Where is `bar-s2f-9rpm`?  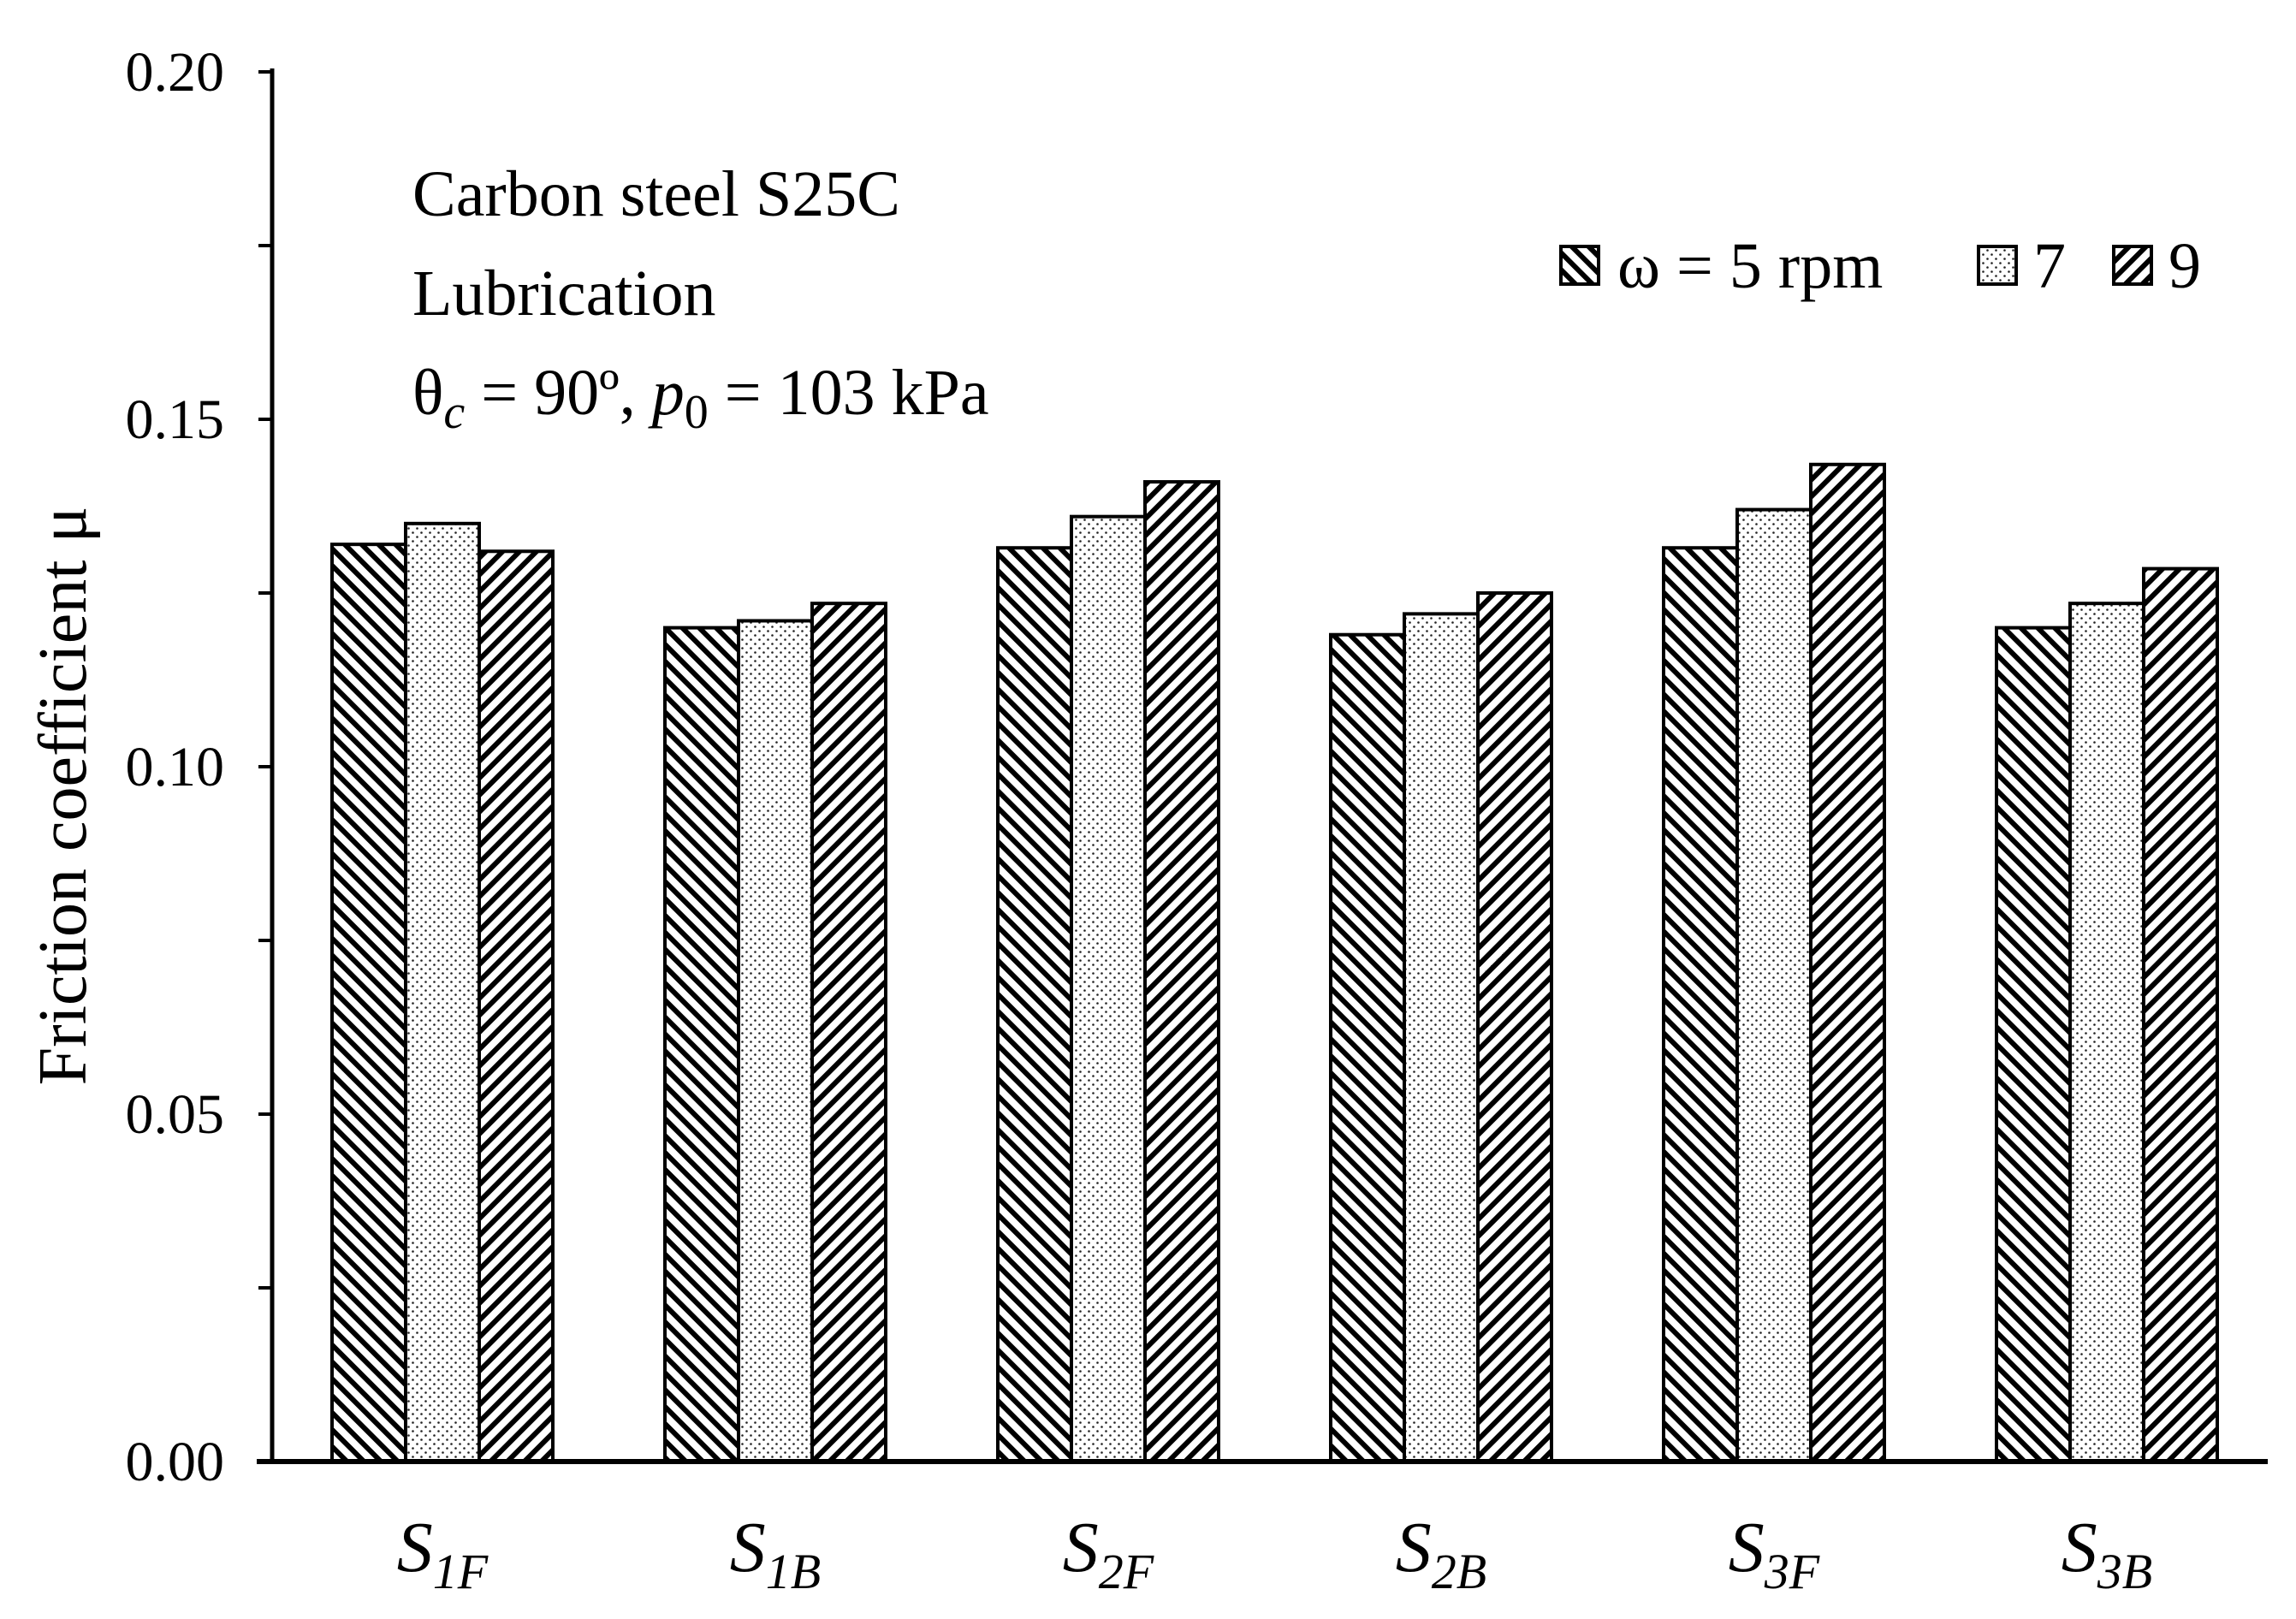
bar-s2f-9rpm is located at coordinates (1181, 972).